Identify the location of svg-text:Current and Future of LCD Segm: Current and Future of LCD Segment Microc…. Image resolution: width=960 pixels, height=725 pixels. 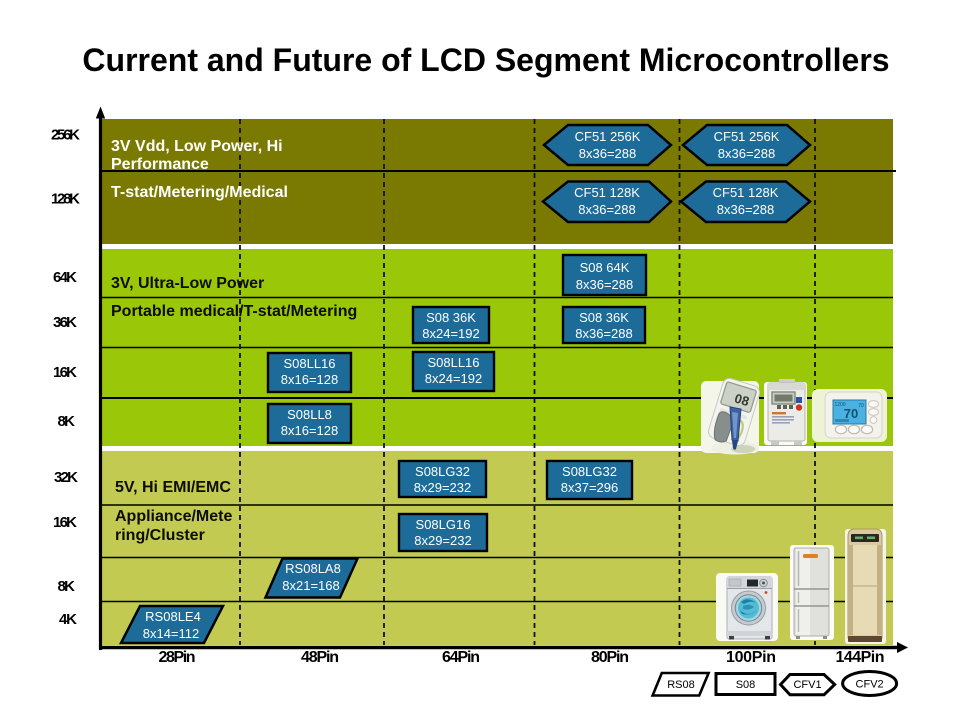
(485, 60).